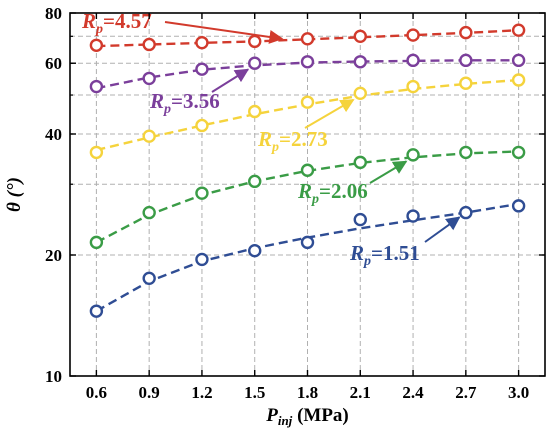 Image resolution: width=552 pixels, height=431 pixels. Describe the element at coordinates (285, 420) in the screenshot. I see `x-axis-title-sub: inj` at that location.